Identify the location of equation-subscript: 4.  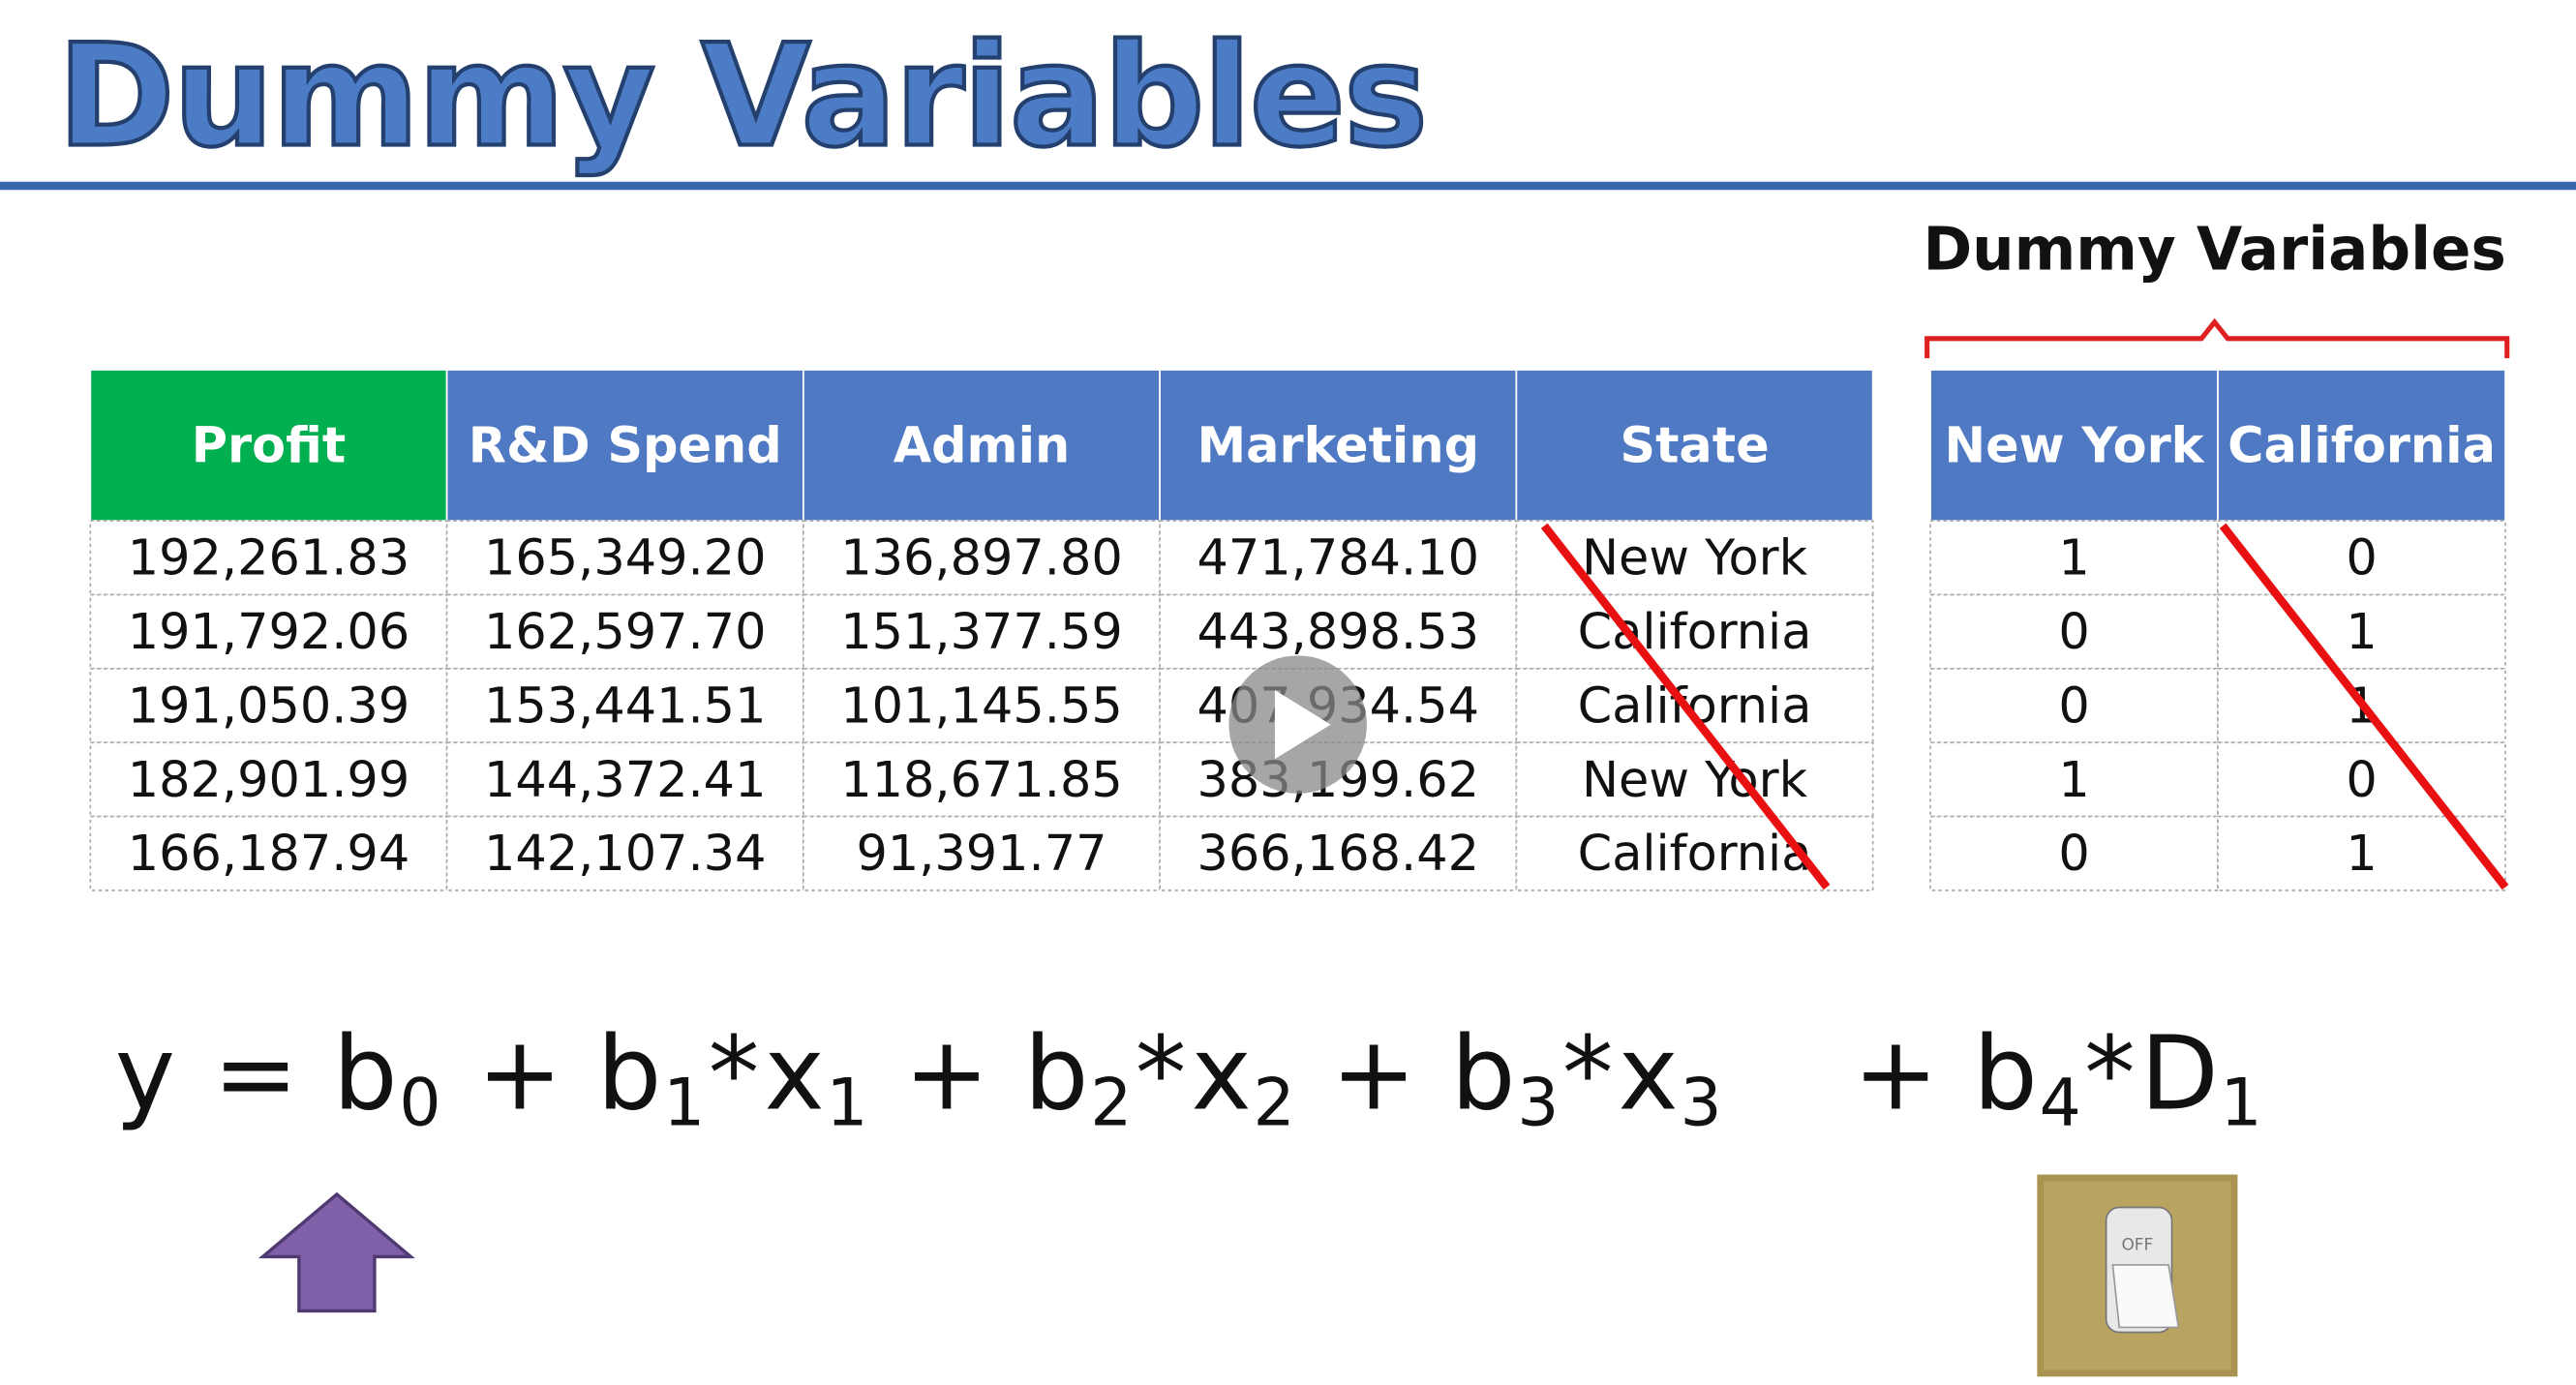
(2061, 1104).